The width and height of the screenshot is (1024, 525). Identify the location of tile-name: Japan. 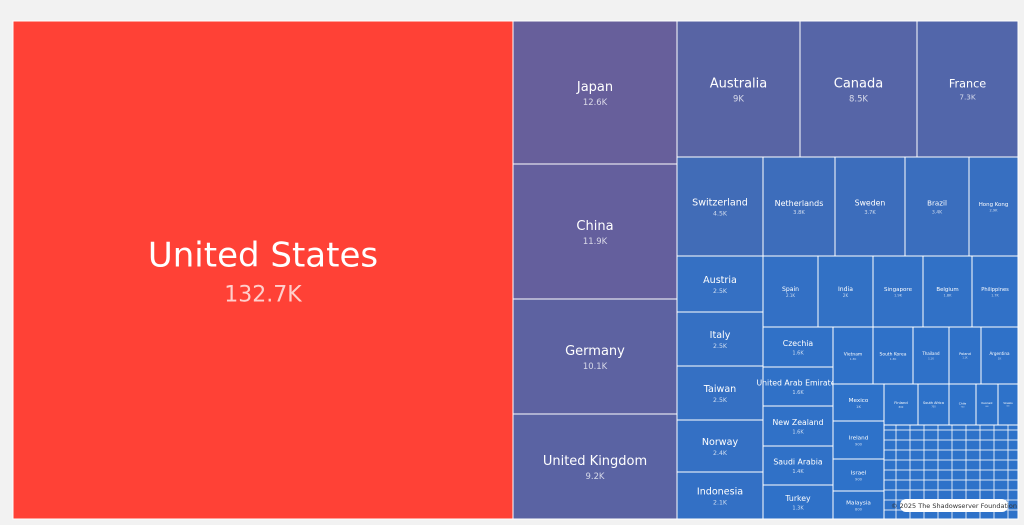
(594, 87).